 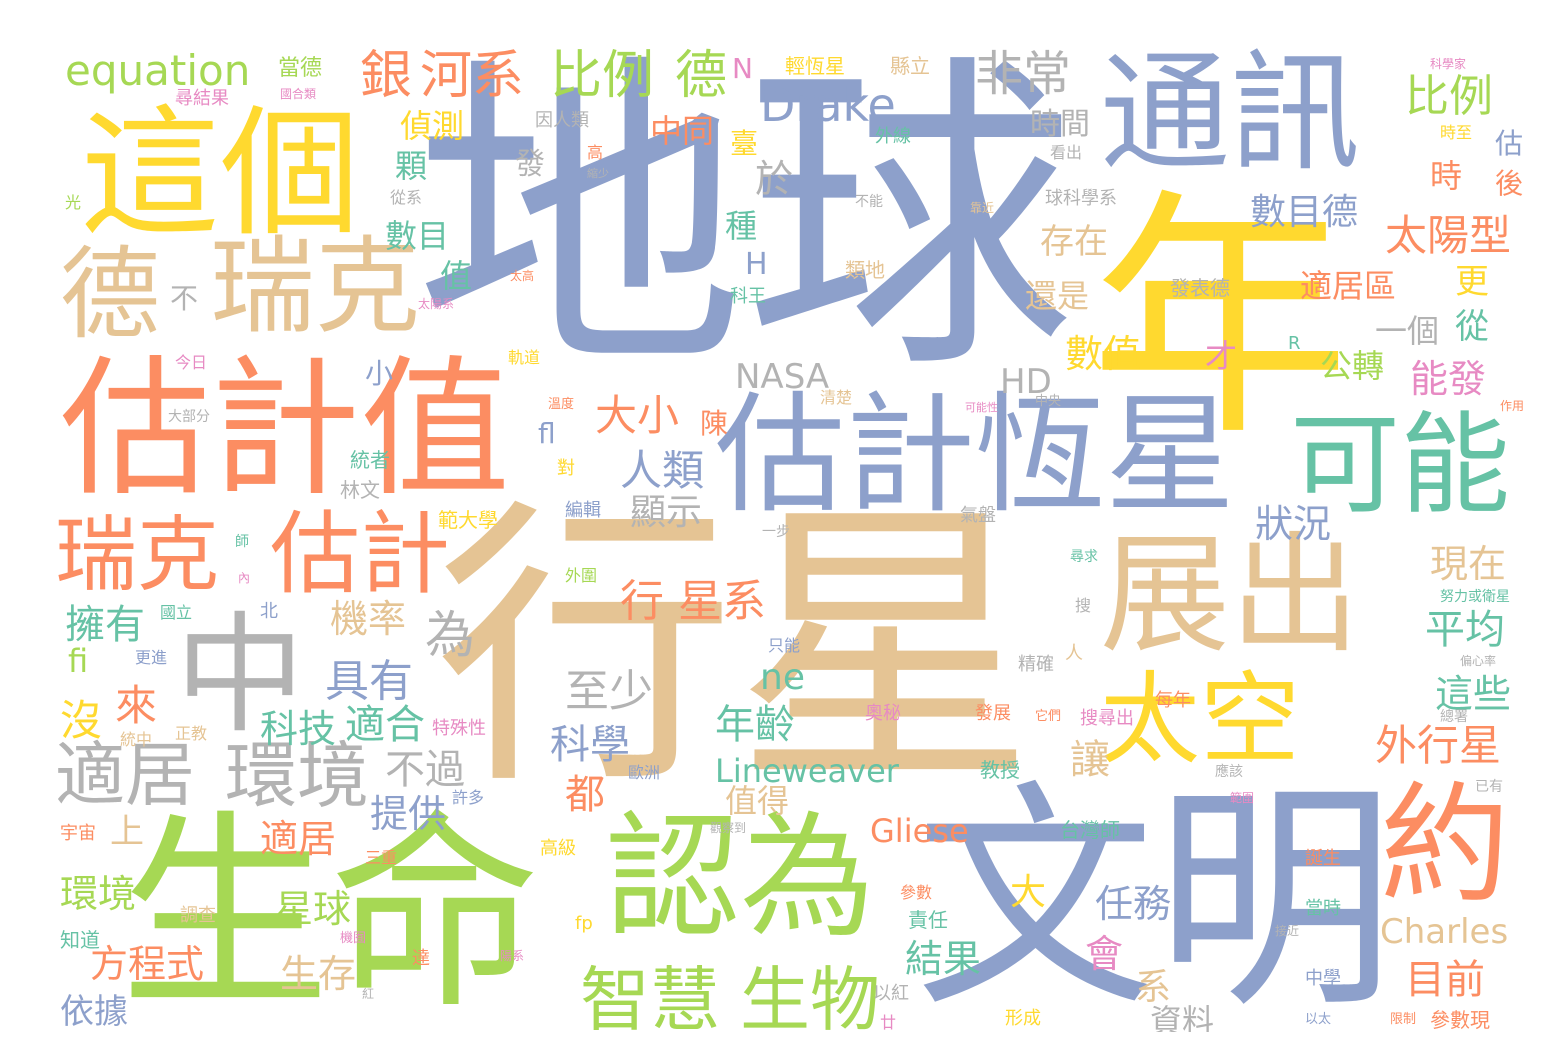 What do you see at coordinates (353, 938) in the screenshot?
I see `word-mechanism: 機囿` at bounding box center [353, 938].